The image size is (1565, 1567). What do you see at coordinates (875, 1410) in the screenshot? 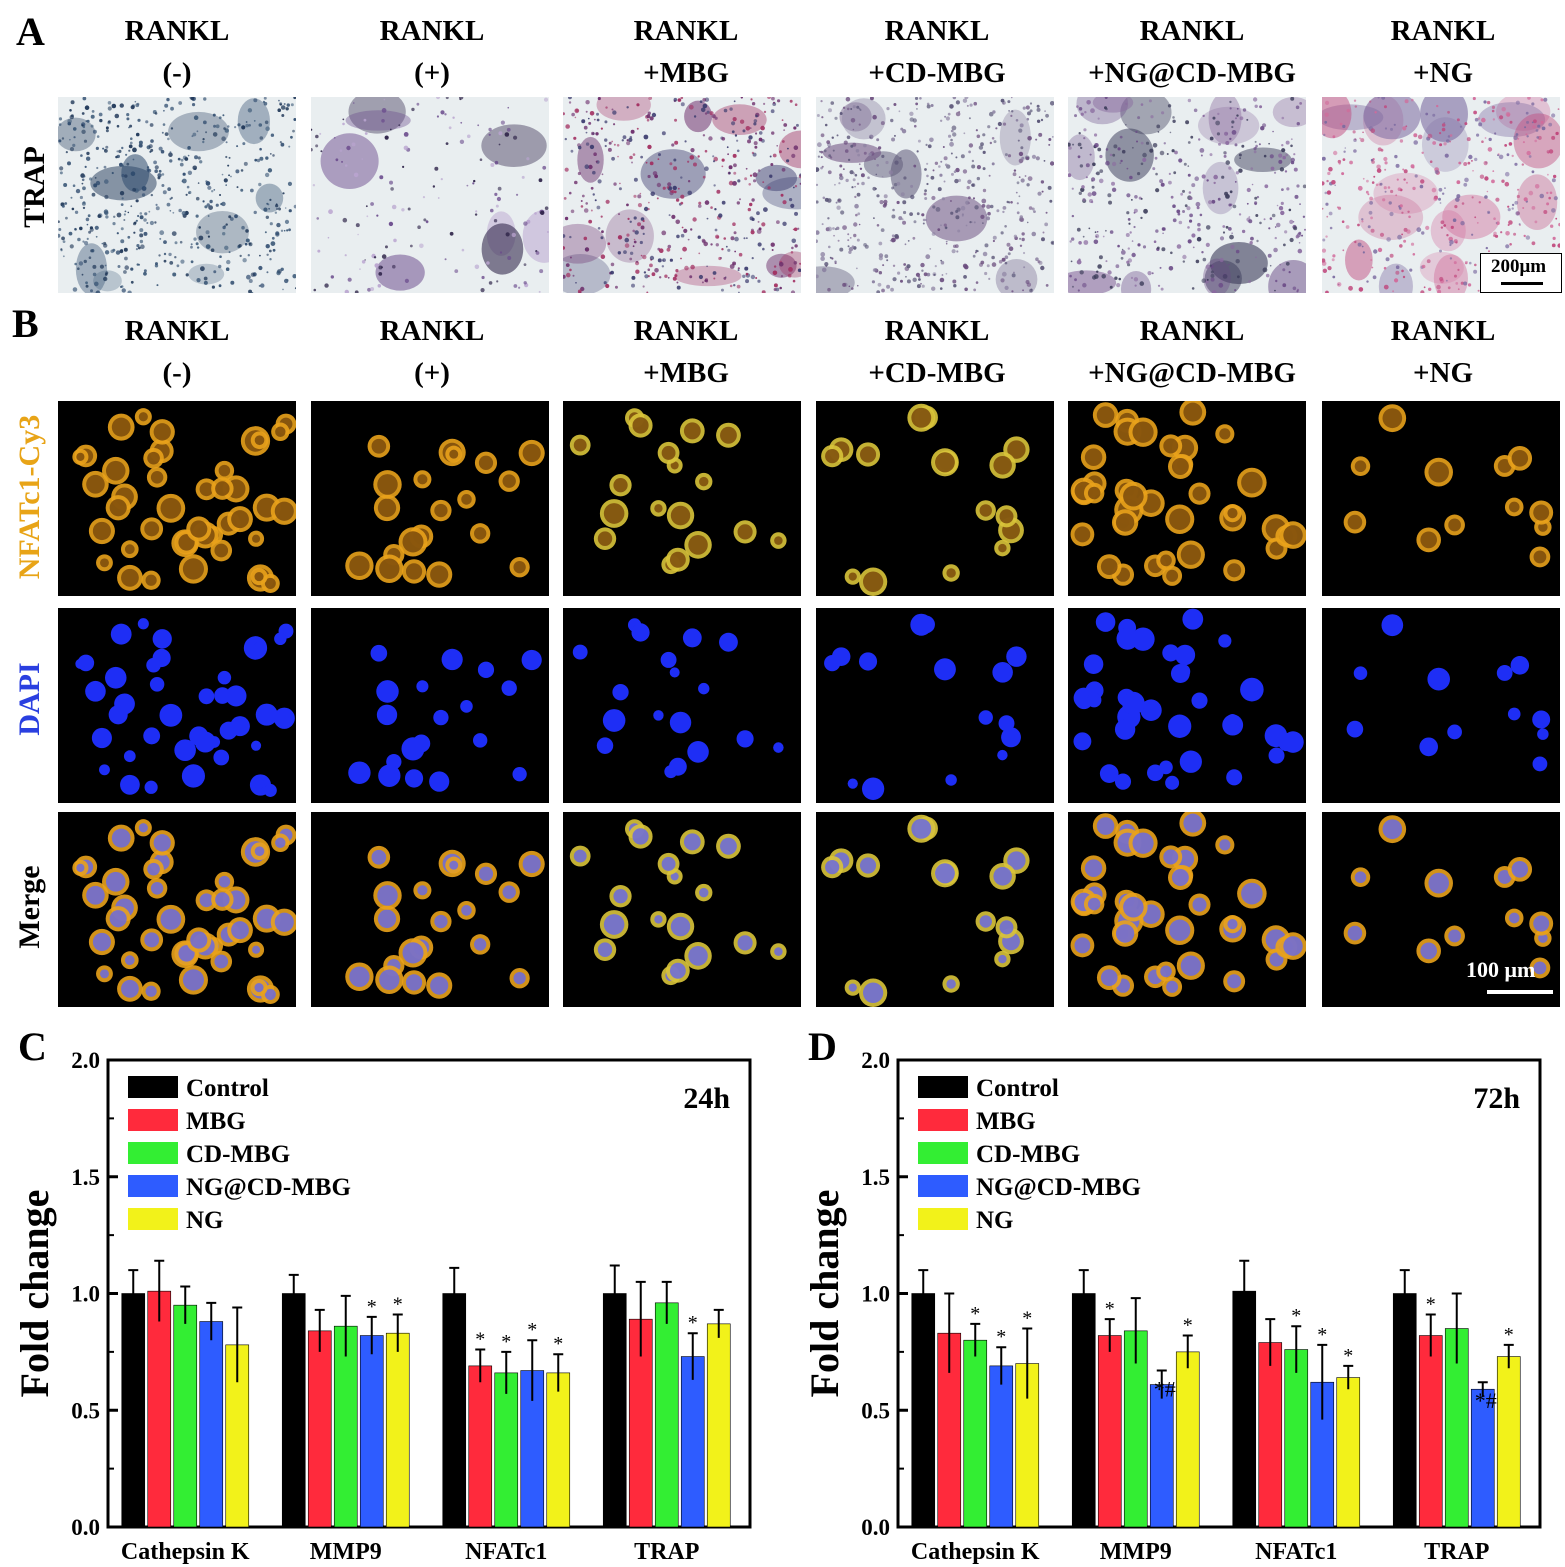
I see `y-tick-label: 0.5` at bounding box center [875, 1410].